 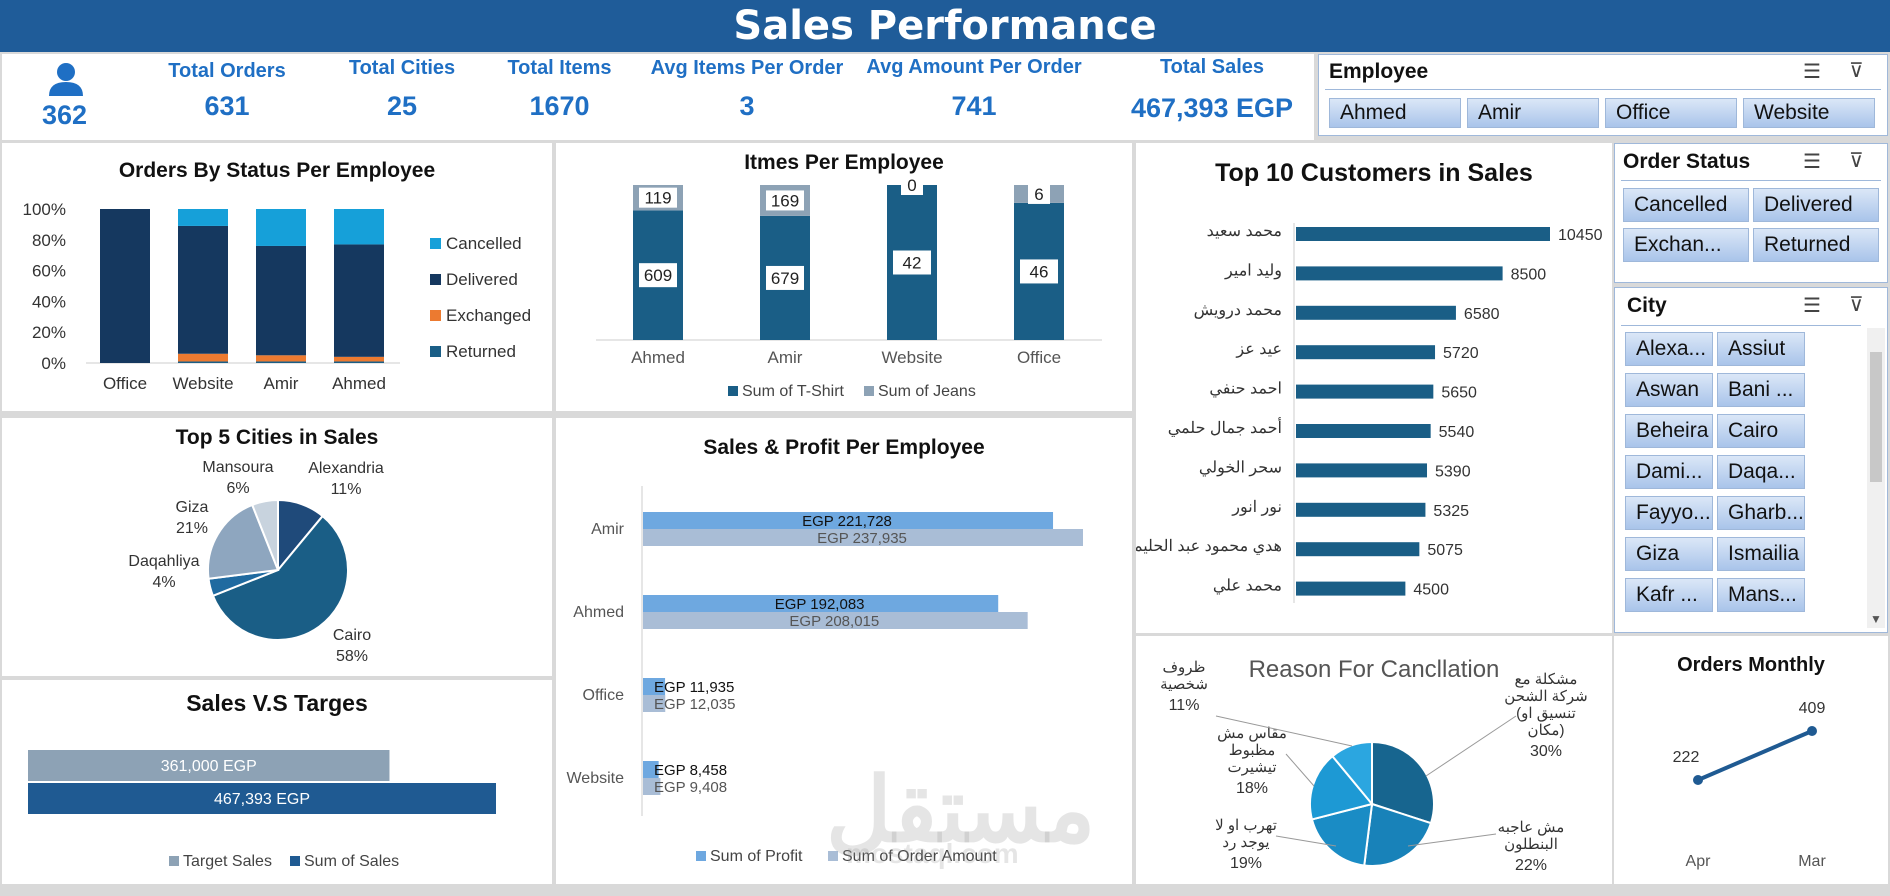 What do you see at coordinates (1531, 865) in the screenshot?
I see `slice-value: 22%` at bounding box center [1531, 865].